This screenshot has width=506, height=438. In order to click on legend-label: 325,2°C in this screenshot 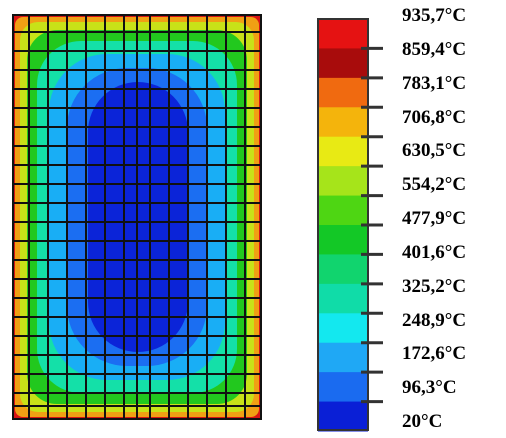, I will do `click(434, 286)`.